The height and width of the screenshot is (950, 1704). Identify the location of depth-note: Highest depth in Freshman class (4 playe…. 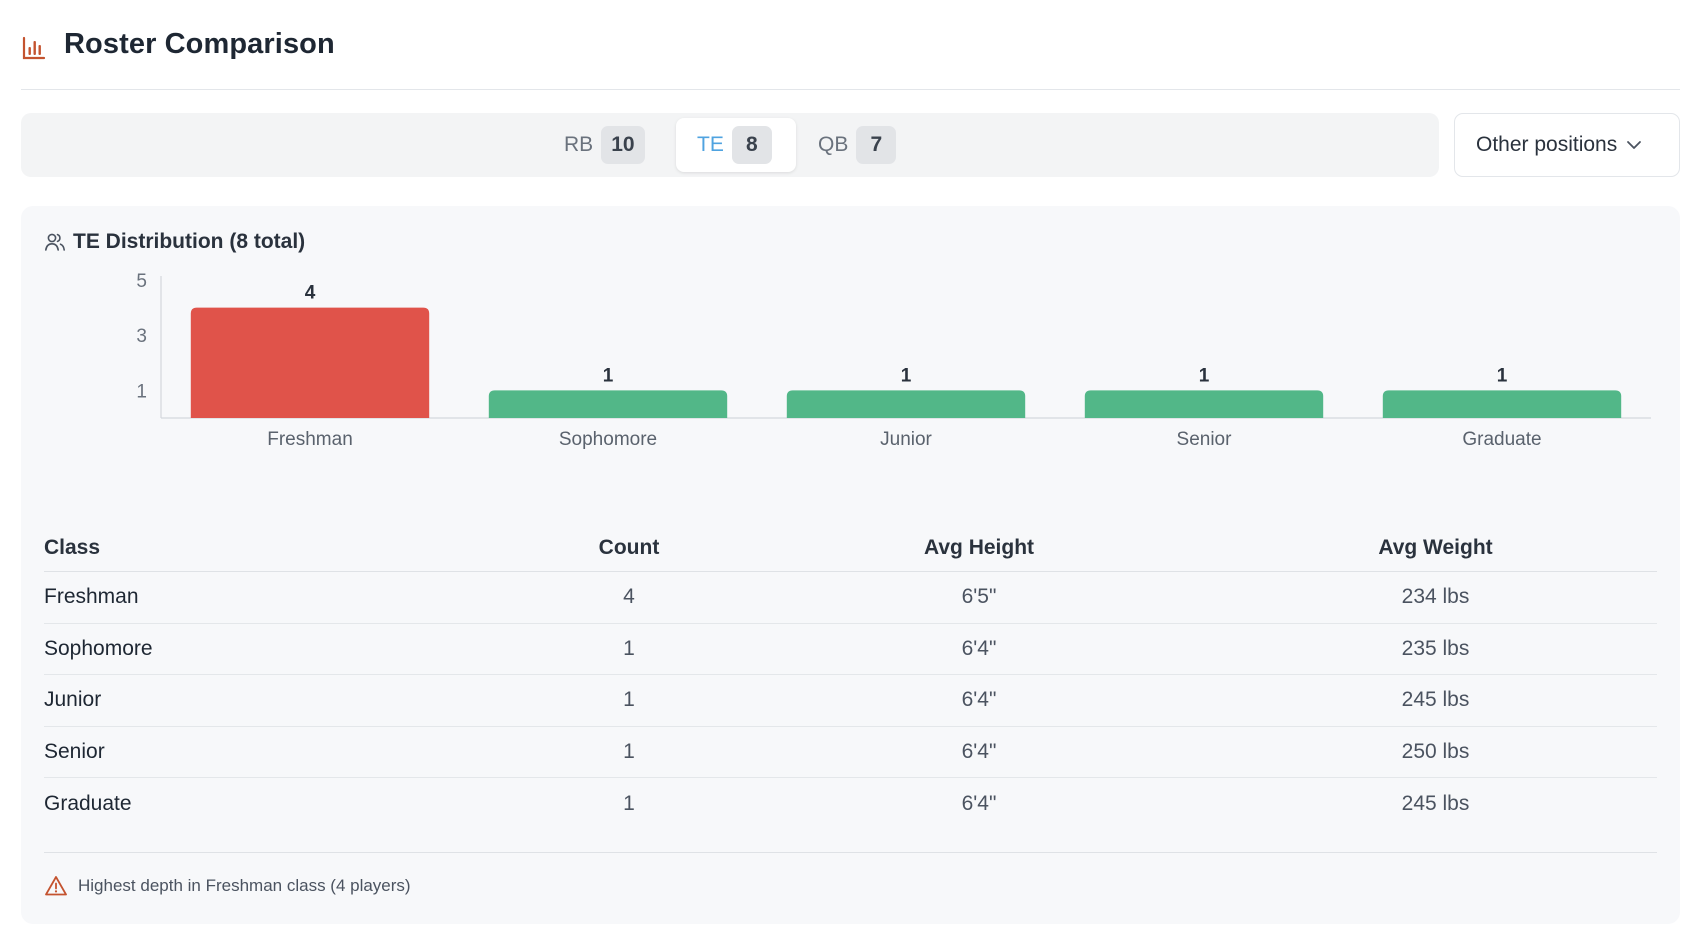
(227, 886).